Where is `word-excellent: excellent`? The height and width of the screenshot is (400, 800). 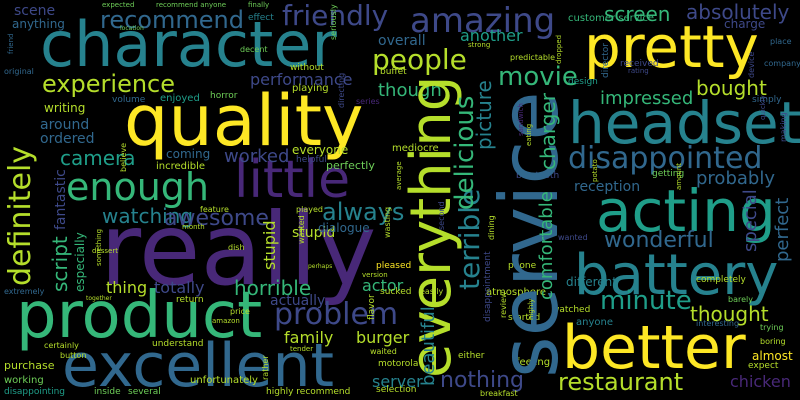
word-excellent: excellent is located at coordinates (198, 365).